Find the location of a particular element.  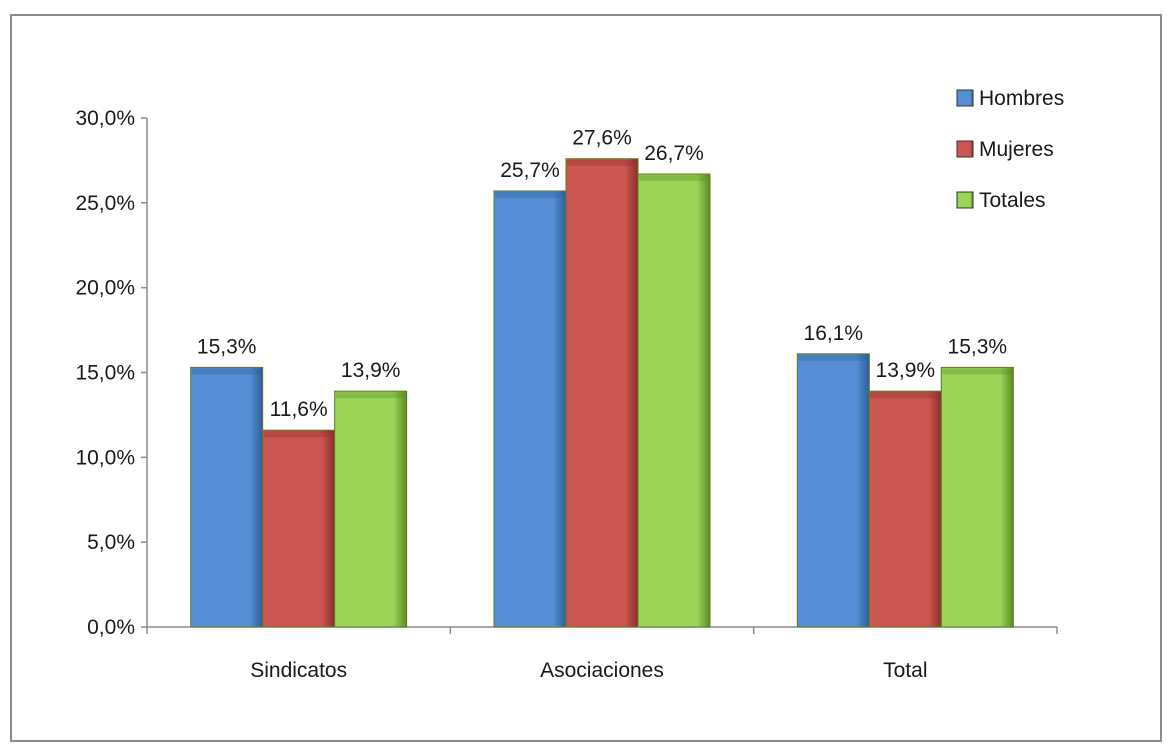

bar-mujeres-sindicatos is located at coordinates (299, 528).